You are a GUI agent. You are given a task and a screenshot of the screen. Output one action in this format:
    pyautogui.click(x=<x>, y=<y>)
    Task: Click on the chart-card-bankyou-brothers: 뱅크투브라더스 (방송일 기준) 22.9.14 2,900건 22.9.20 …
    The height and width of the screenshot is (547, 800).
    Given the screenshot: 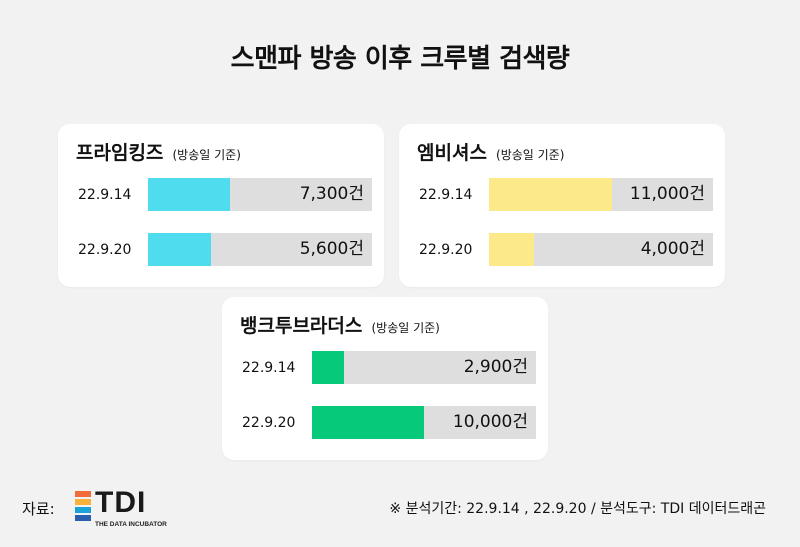 What is the action you would take?
    pyautogui.click(x=385, y=378)
    